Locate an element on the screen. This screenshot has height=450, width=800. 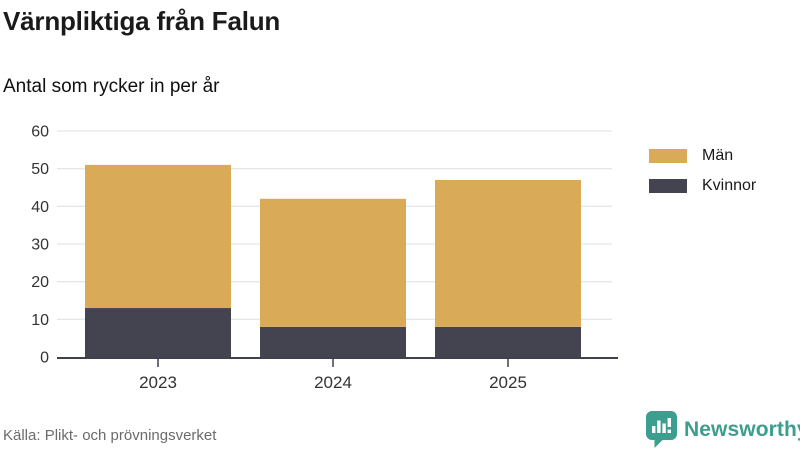
y-axis-tick-label: 50 is located at coordinates (40, 169).